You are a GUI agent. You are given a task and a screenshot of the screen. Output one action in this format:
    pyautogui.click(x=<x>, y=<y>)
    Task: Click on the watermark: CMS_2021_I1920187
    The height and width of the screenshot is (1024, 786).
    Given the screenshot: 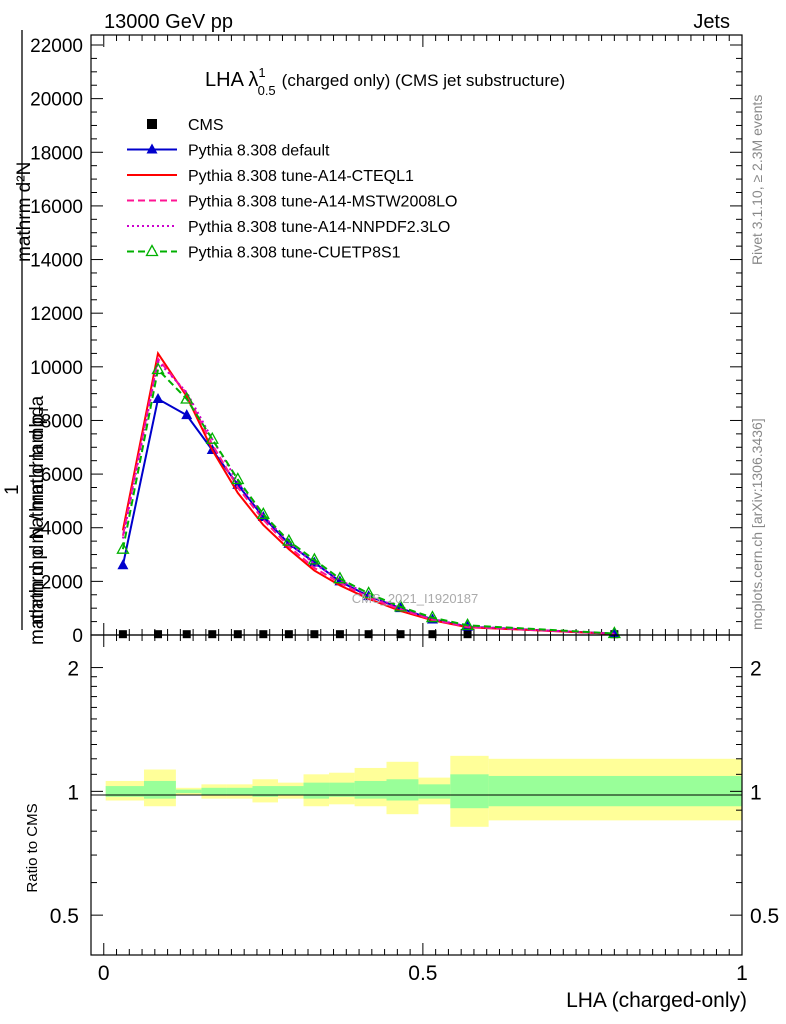 What is the action you would take?
    pyautogui.click(x=415, y=598)
    